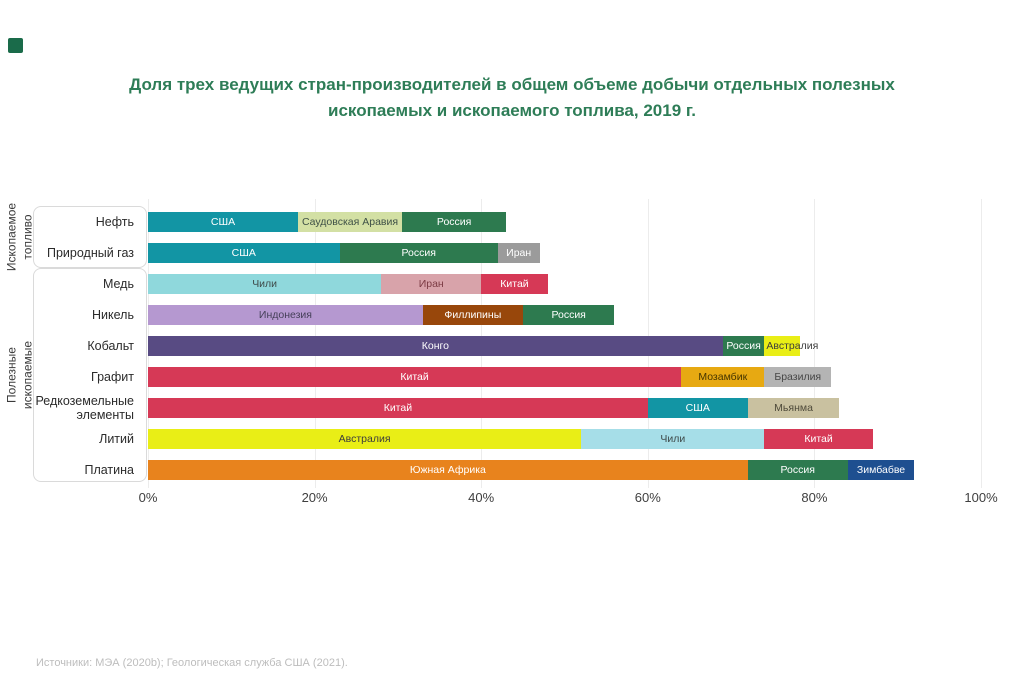 This screenshot has width=1024, height=683. I want to click on bar-segment: Мозамбик, so click(723, 377).